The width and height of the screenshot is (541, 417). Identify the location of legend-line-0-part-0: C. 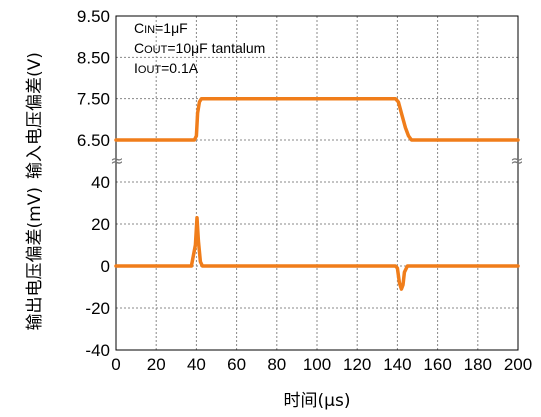
(139, 28).